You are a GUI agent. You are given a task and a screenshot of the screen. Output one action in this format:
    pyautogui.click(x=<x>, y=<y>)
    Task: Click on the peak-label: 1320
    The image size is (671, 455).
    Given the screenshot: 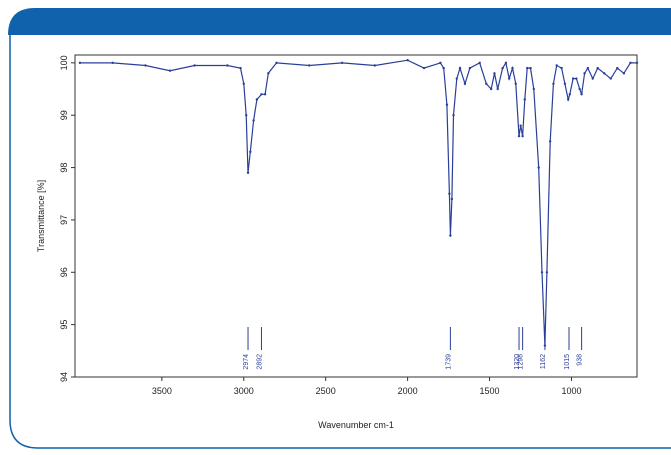 What is the action you would take?
    pyautogui.click(x=517, y=362)
    